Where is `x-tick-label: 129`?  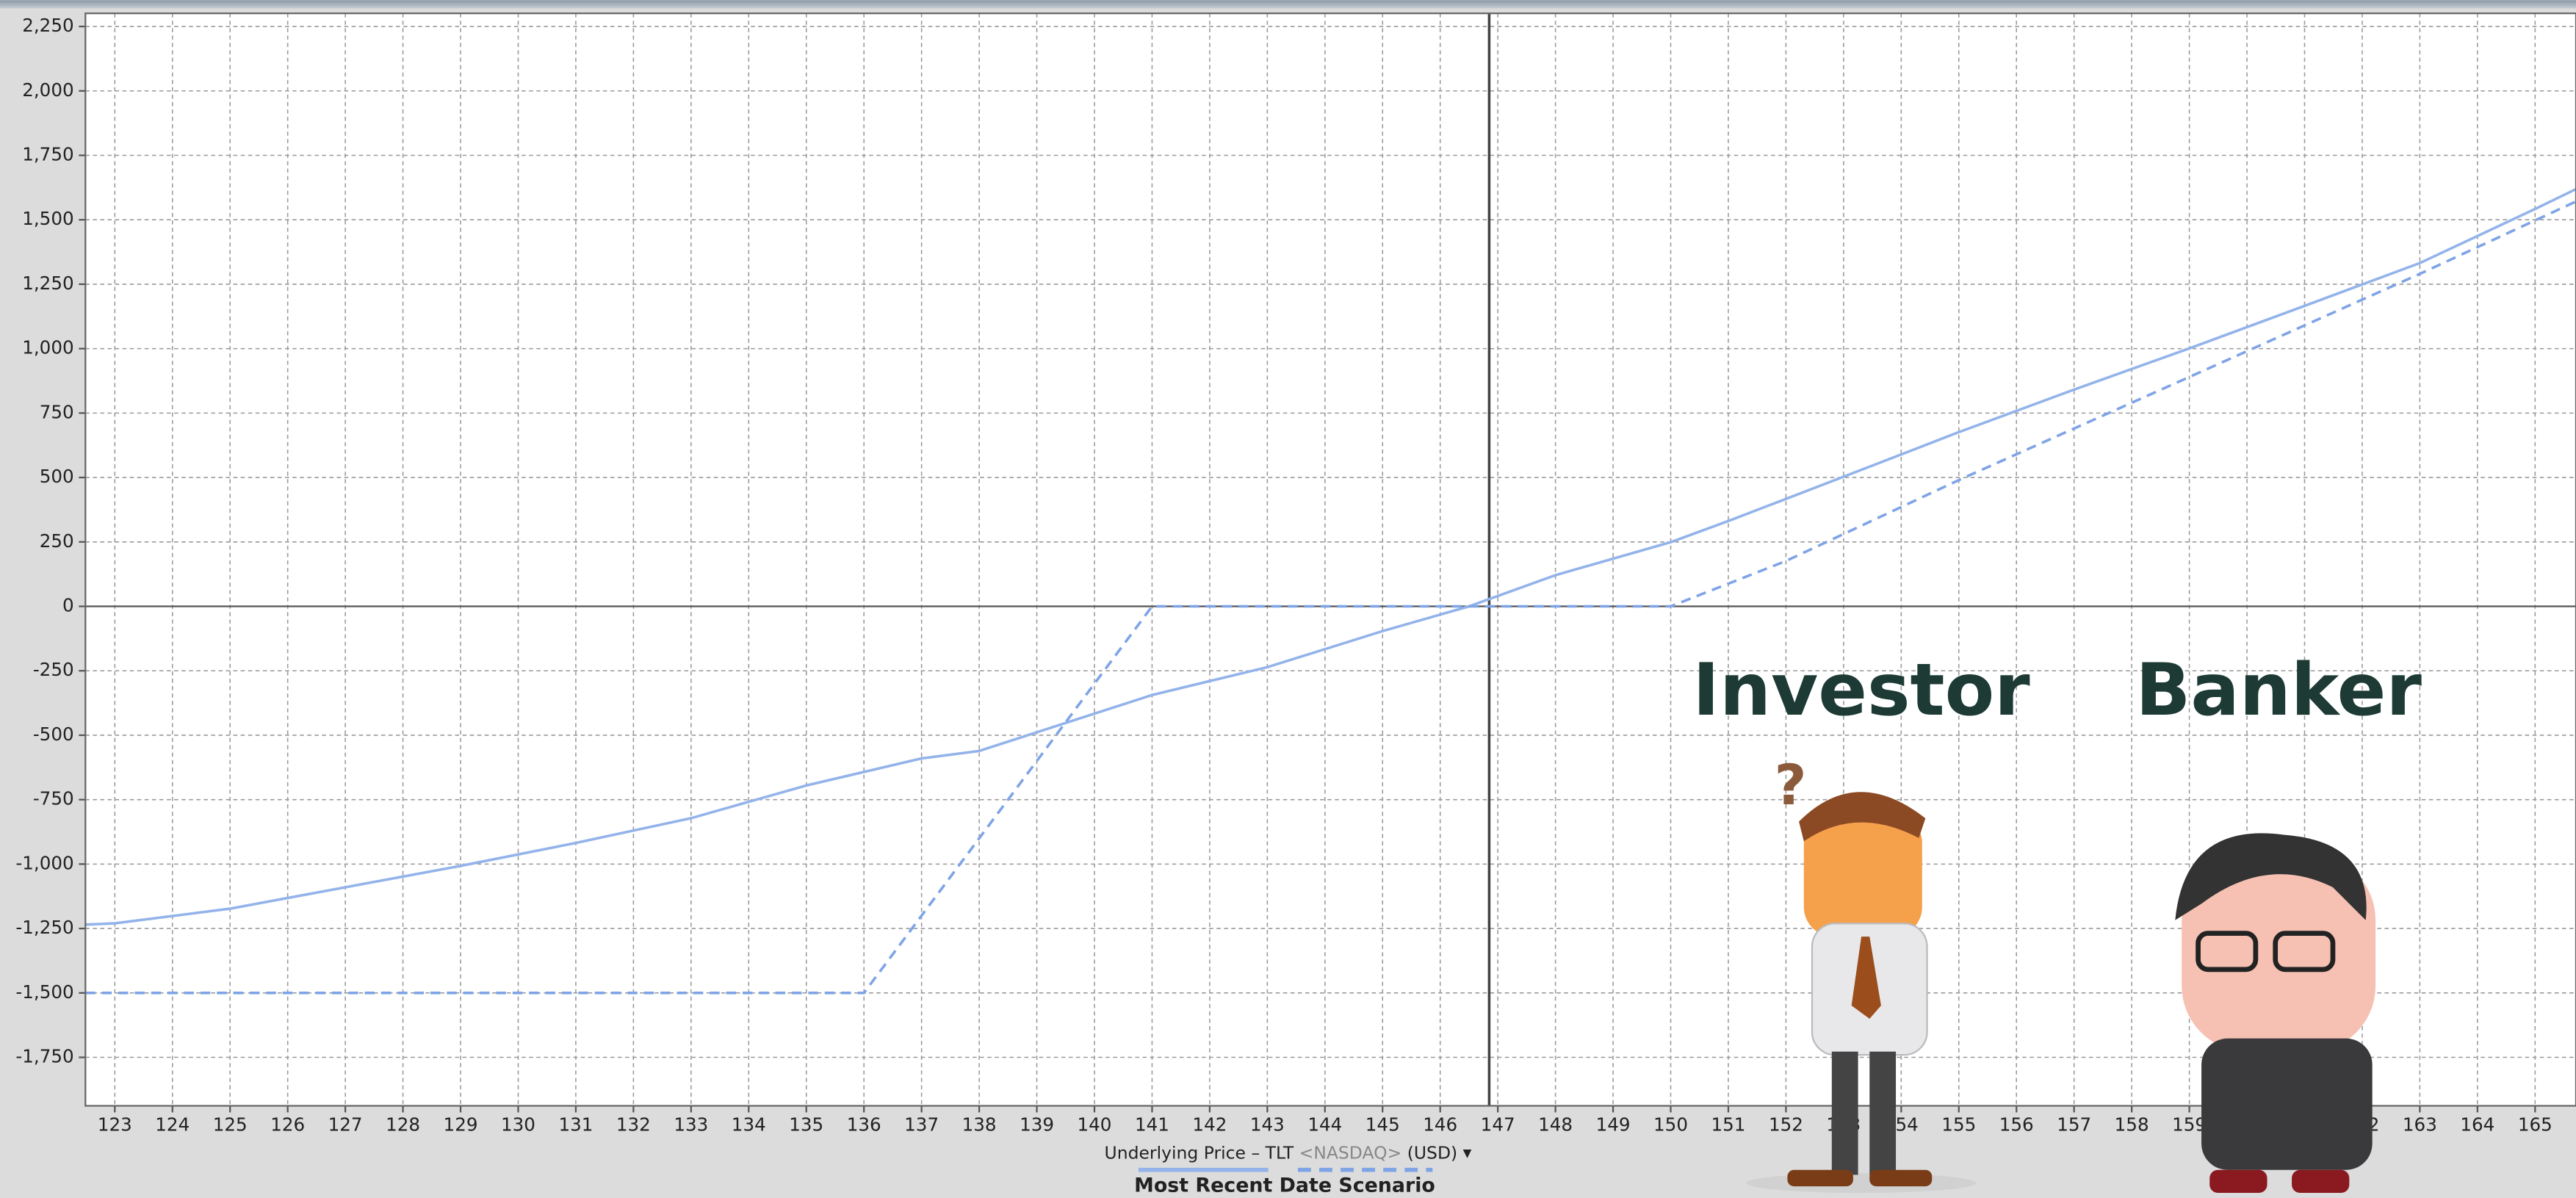 x-tick-label: 129 is located at coordinates (461, 1125).